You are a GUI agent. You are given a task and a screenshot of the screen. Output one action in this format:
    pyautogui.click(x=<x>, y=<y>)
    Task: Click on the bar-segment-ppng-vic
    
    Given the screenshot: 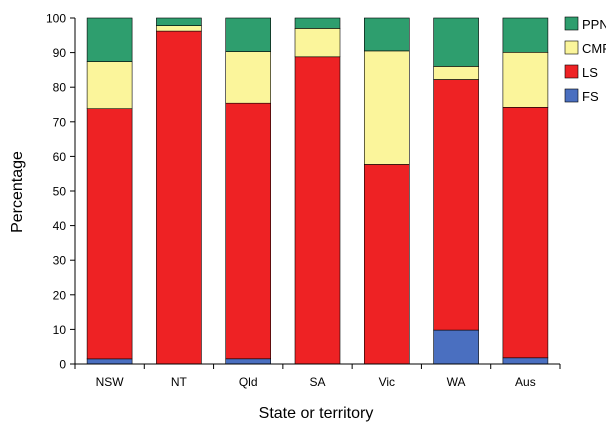 What is the action you would take?
    pyautogui.click(x=386, y=34)
    